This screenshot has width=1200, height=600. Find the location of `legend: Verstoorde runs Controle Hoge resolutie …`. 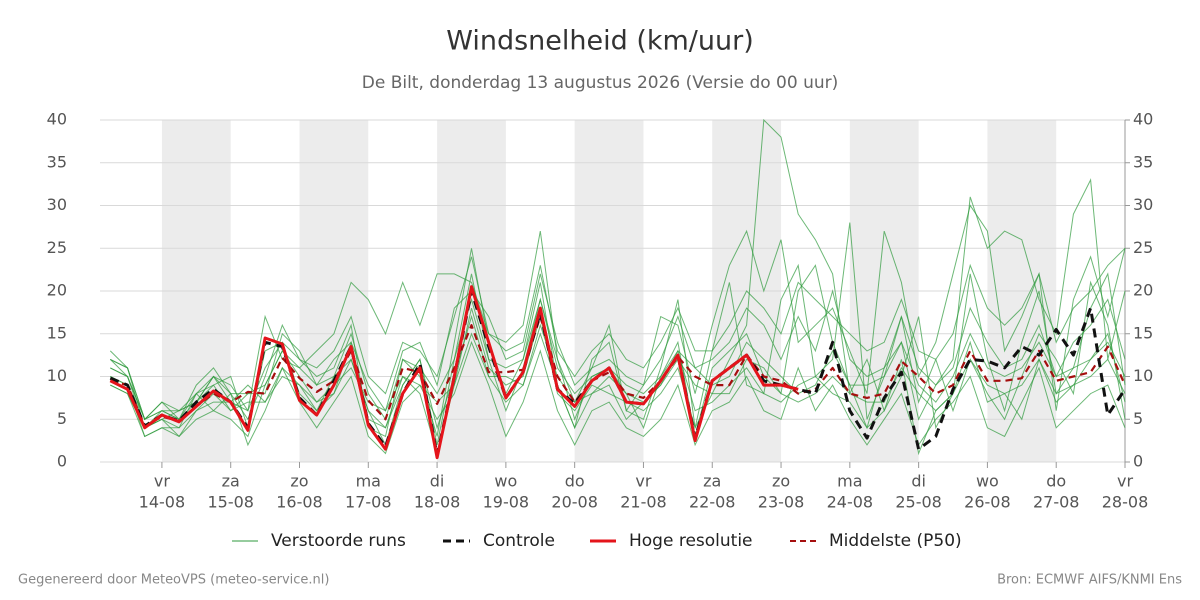

legend: Verstoorde runs Controle Hoge resolutie … is located at coordinates (597, 541).